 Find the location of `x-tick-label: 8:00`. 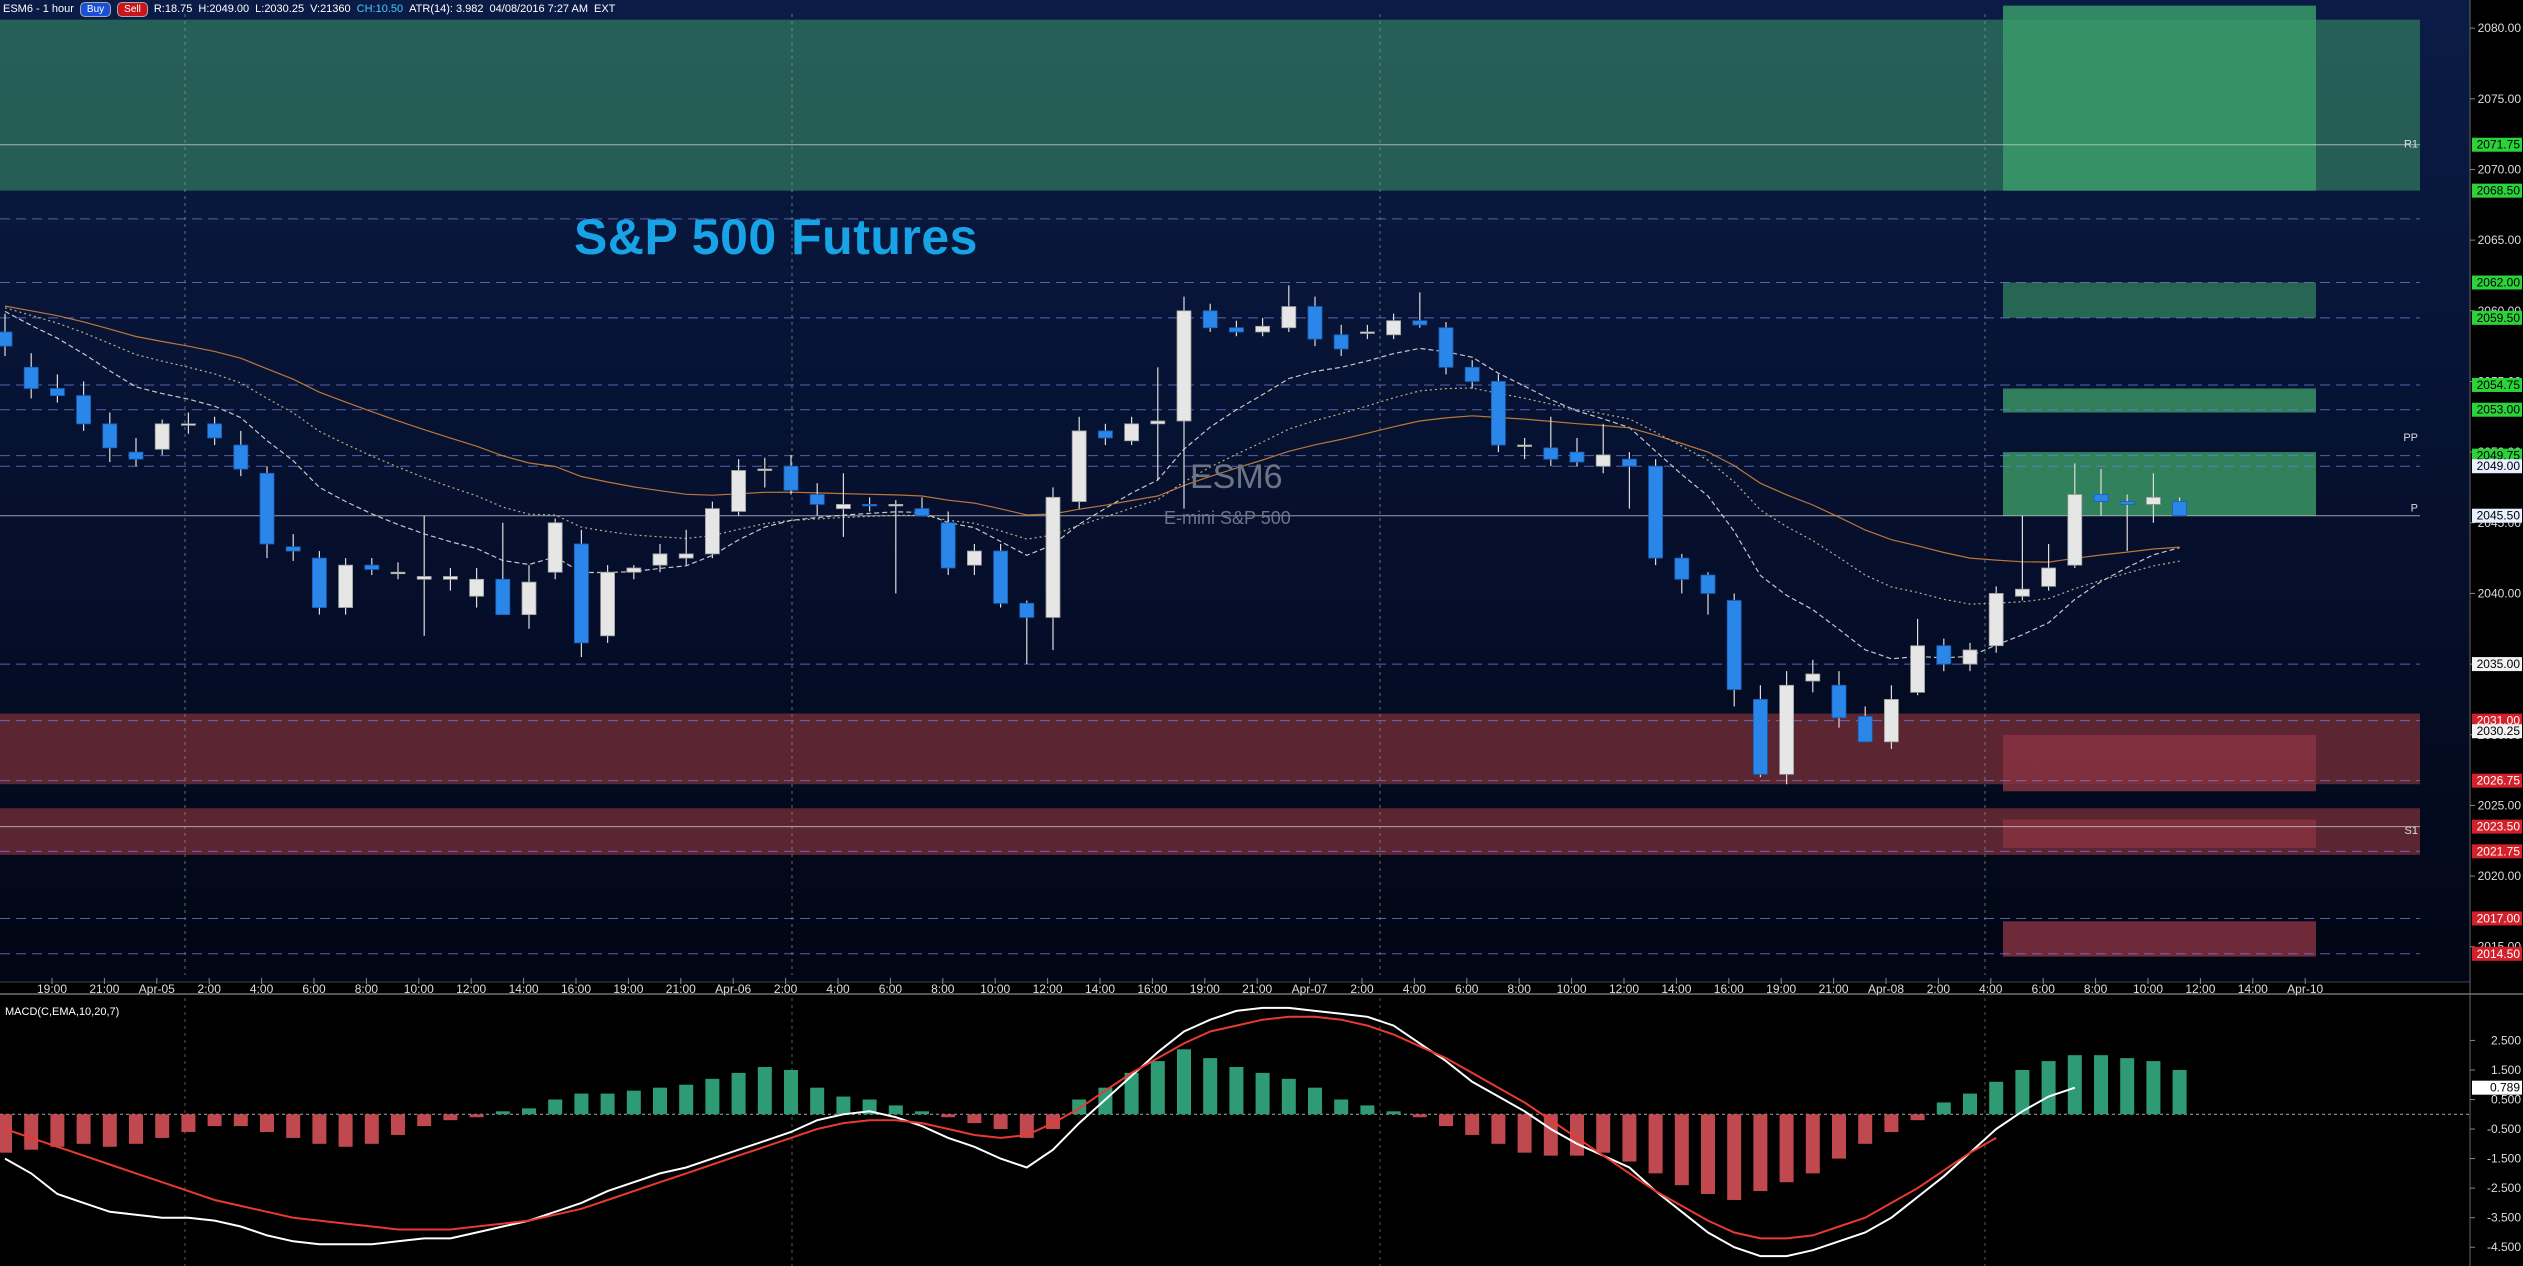

x-tick-label: 8:00 is located at coordinates (367, 989).